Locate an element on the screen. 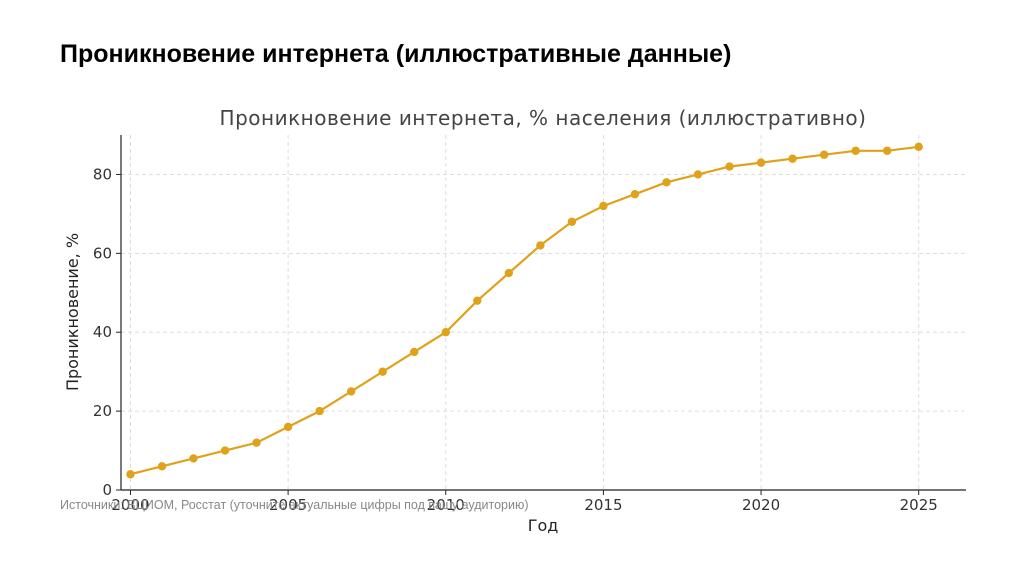 Image resolution: width=1024 pixels, height=574 pixels. y-tick-label: 0 is located at coordinates (107, 490).